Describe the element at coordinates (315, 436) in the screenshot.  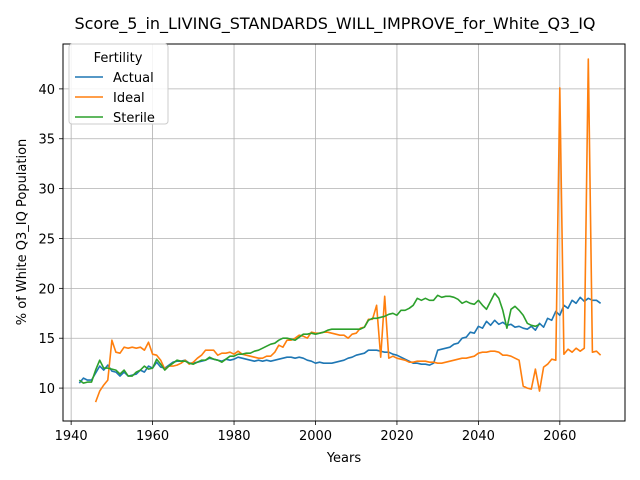
I see `x-tick-label: 2000` at that location.